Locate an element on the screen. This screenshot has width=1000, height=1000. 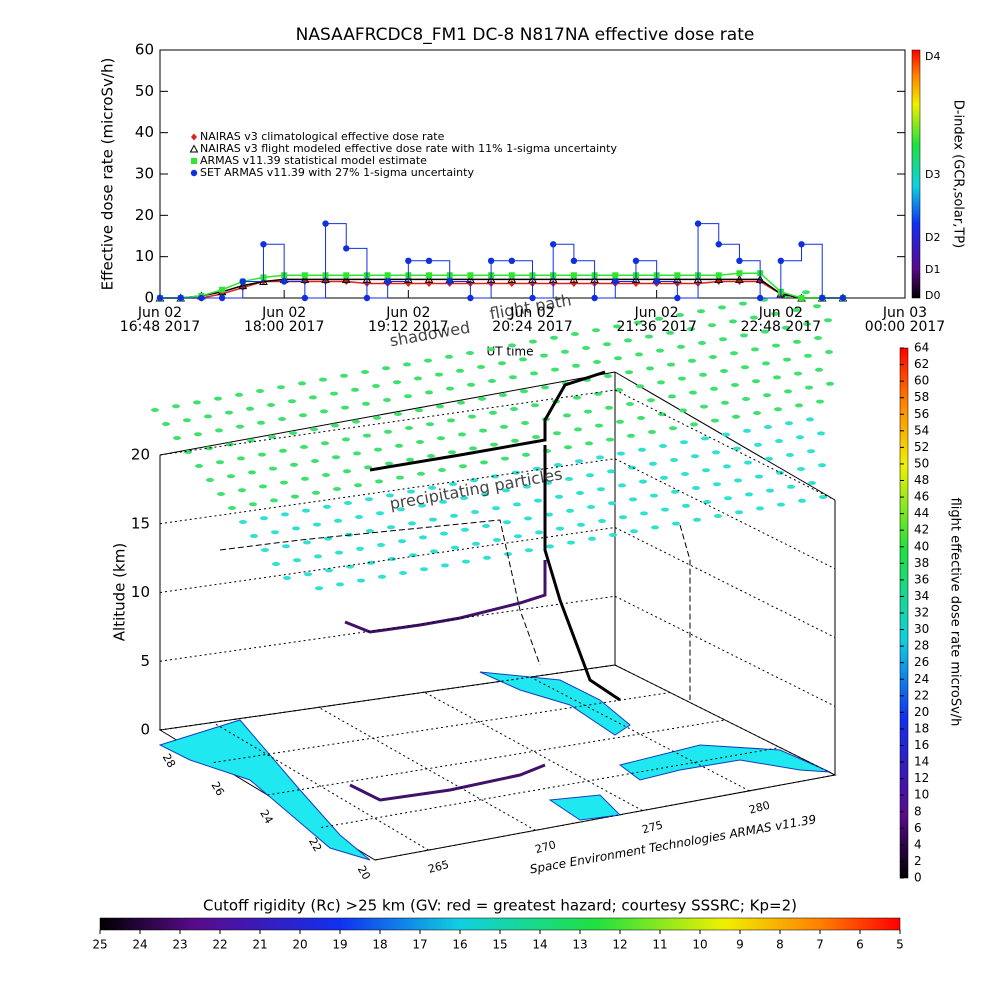
x-axis-label: UT time is located at coordinates (509, 352).